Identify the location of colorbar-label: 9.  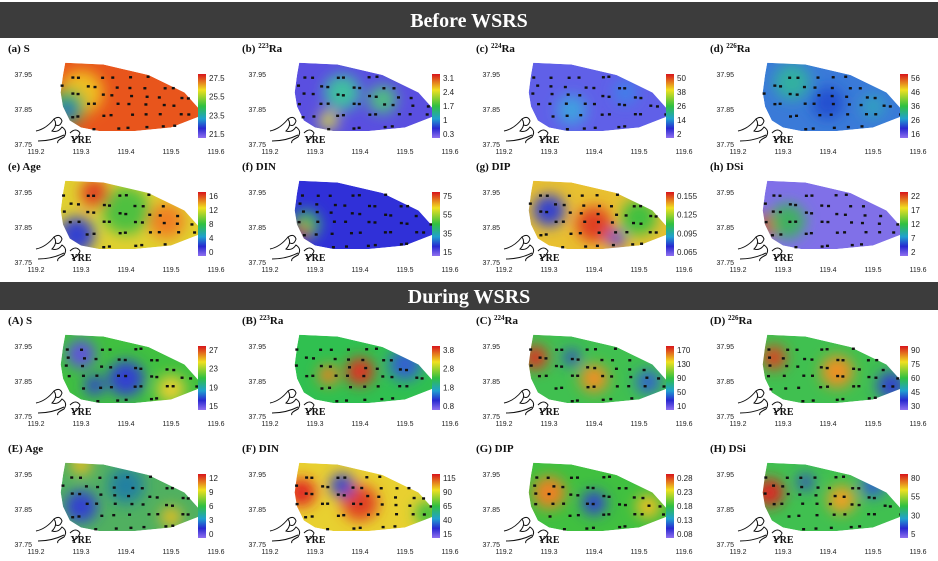
(211, 492).